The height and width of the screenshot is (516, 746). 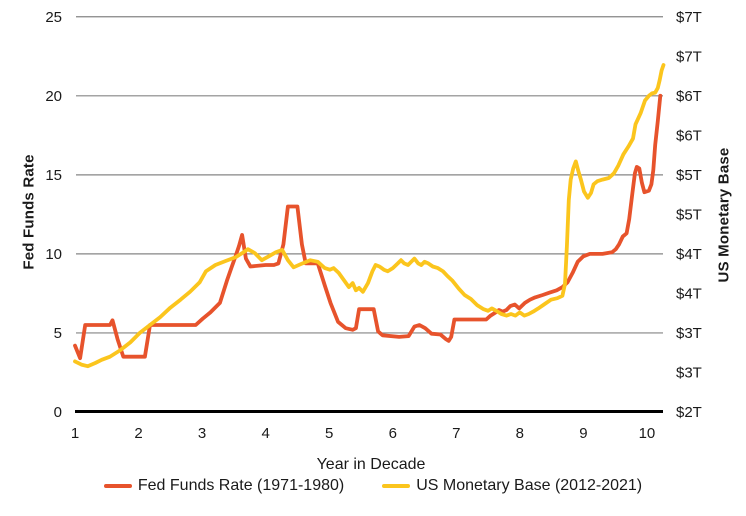 What do you see at coordinates (117, 486) in the screenshot?
I see `fed-funds-line-swatch` at bounding box center [117, 486].